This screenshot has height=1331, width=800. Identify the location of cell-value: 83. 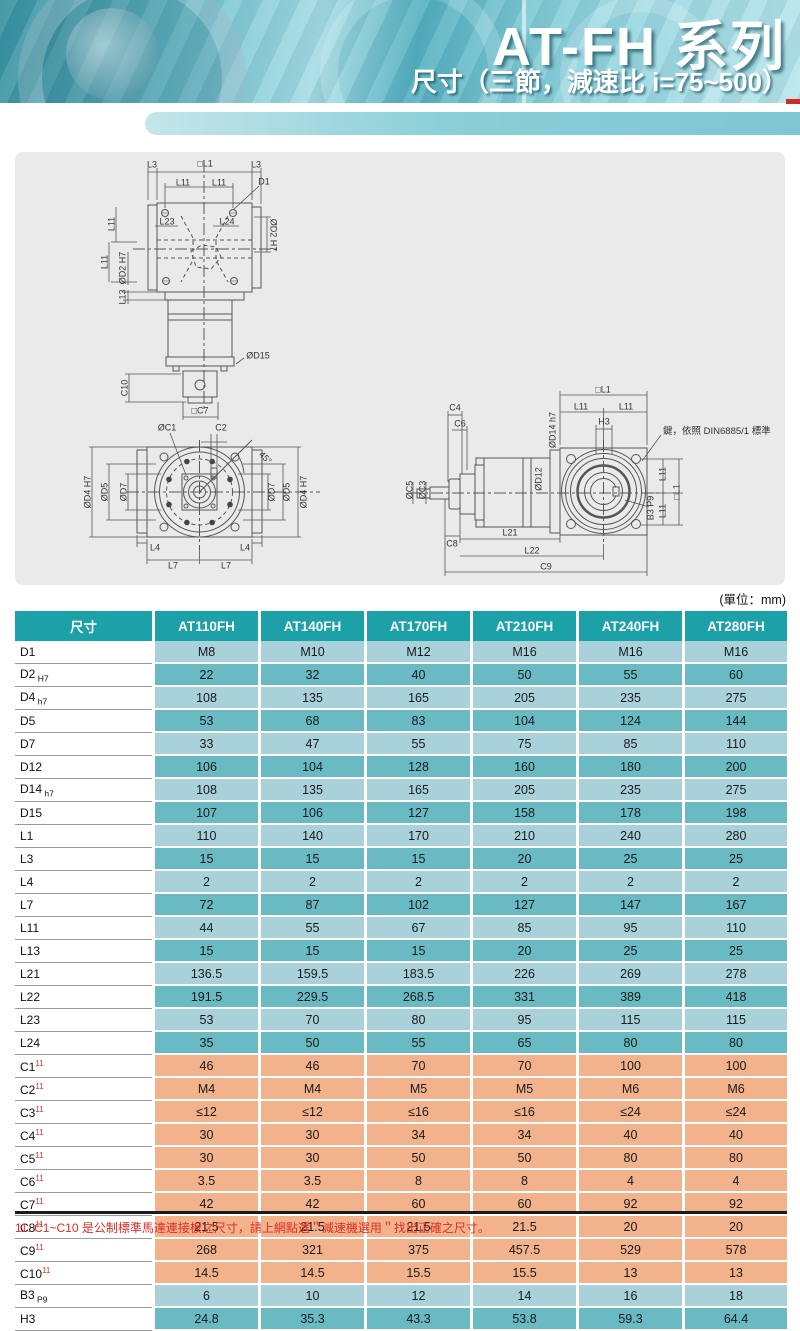
(417, 721).